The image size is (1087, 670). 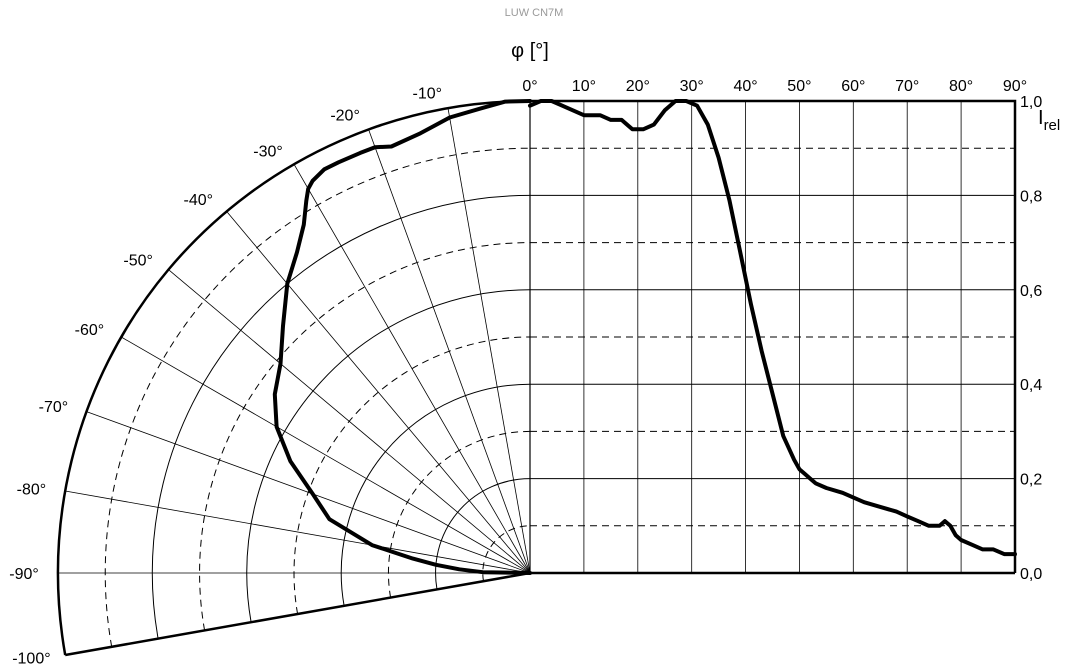 I want to click on y-axis-label: Irel, so click(x=1049, y=120).